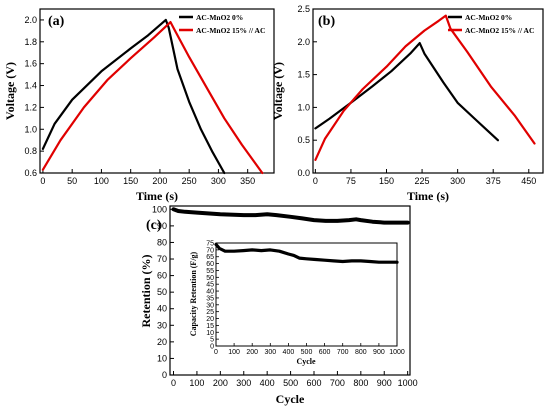  Describe the element at coordinates (343, 352) in the screenshot. I see `inset-xtick-label-7: 700` at that location.